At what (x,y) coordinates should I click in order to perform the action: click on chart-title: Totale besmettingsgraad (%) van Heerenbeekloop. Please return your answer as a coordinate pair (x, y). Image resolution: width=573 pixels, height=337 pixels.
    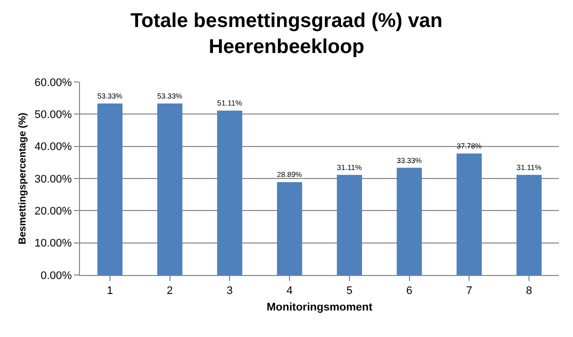
    Looking at the image, I should click on (286, 34).